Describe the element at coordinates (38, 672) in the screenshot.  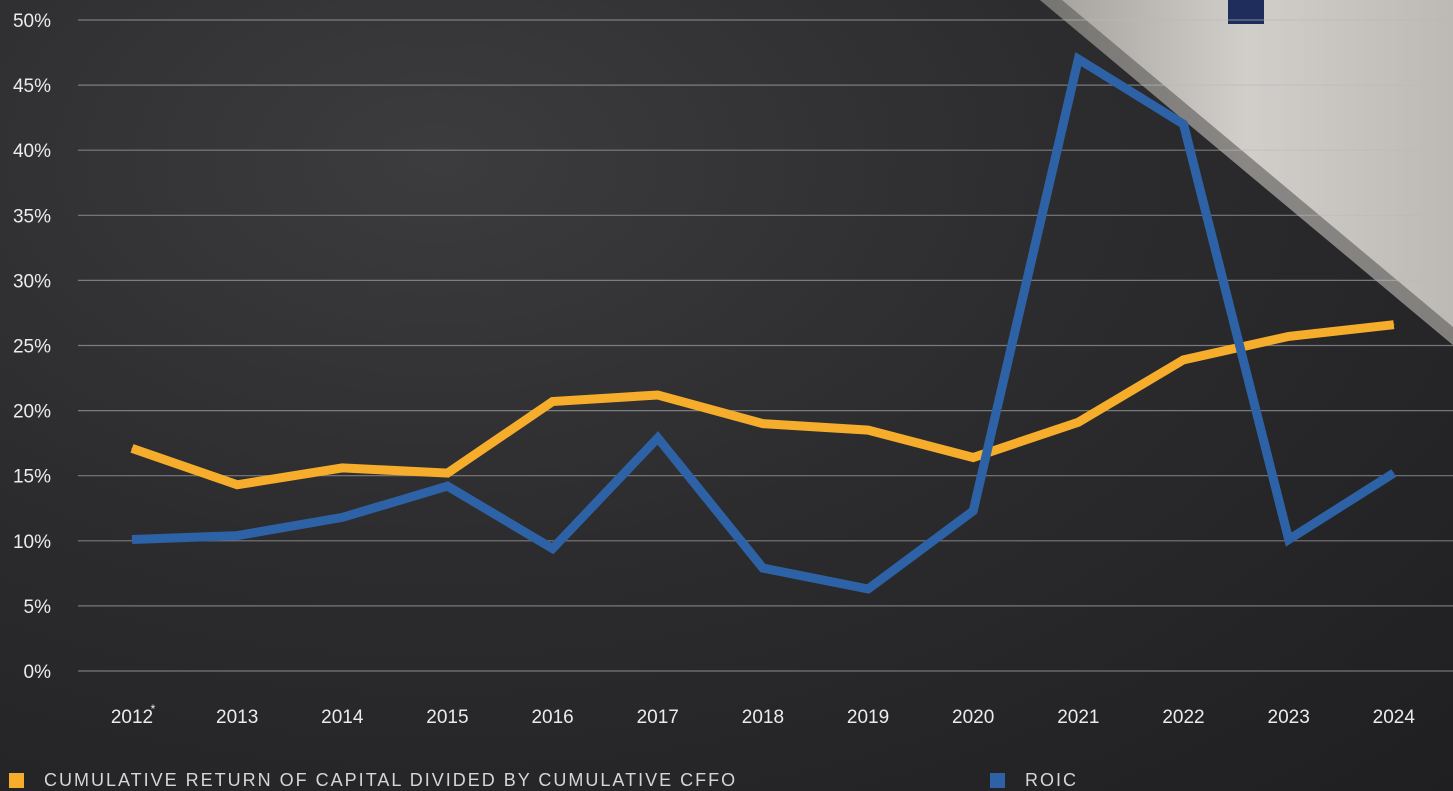
I see `y-tick-label: 0%` at that location.